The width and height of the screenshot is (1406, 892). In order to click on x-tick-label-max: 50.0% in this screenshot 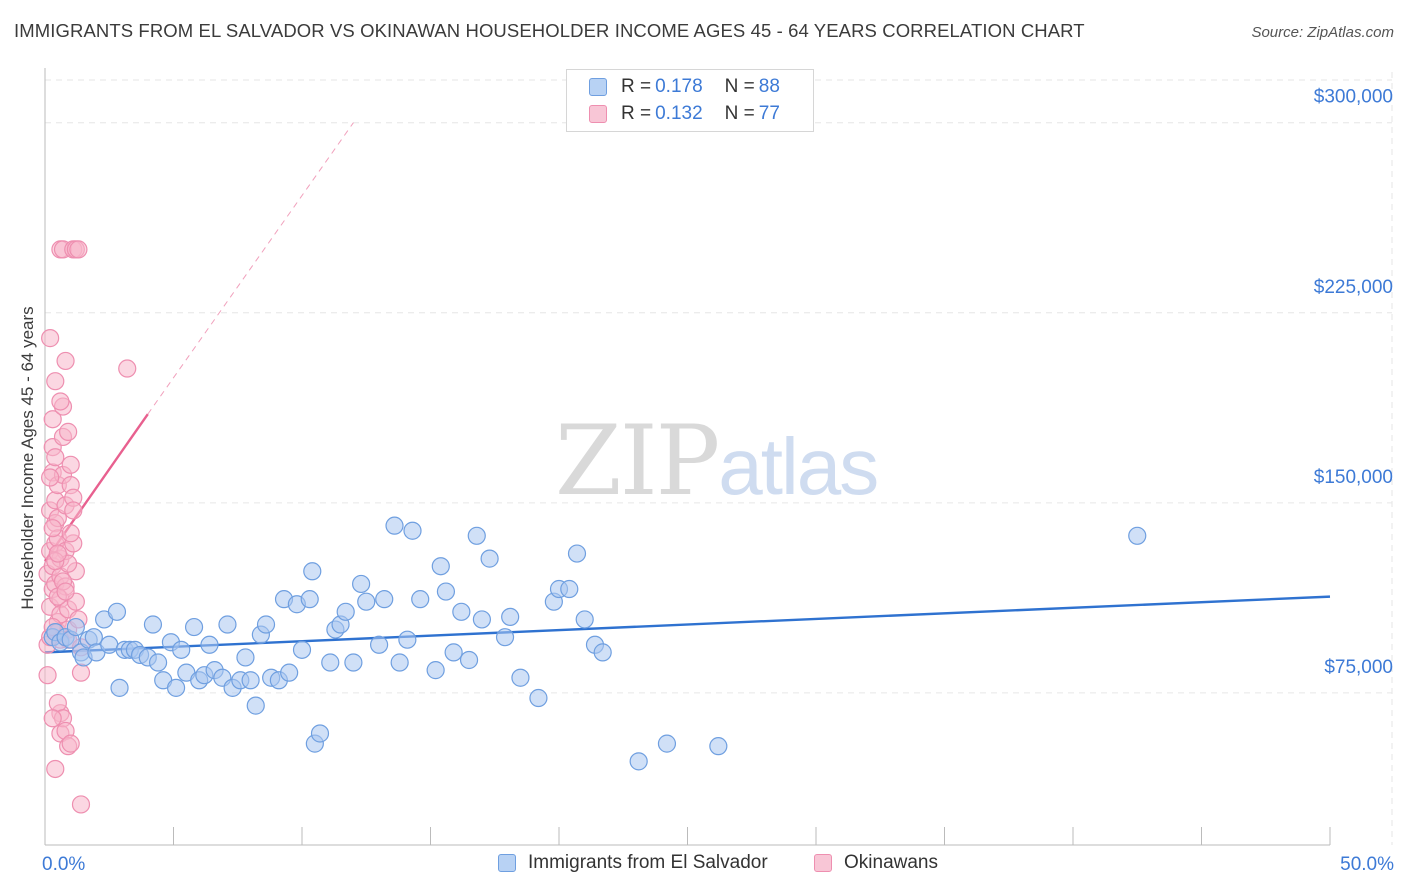, I will do `click(1367, 864)`.